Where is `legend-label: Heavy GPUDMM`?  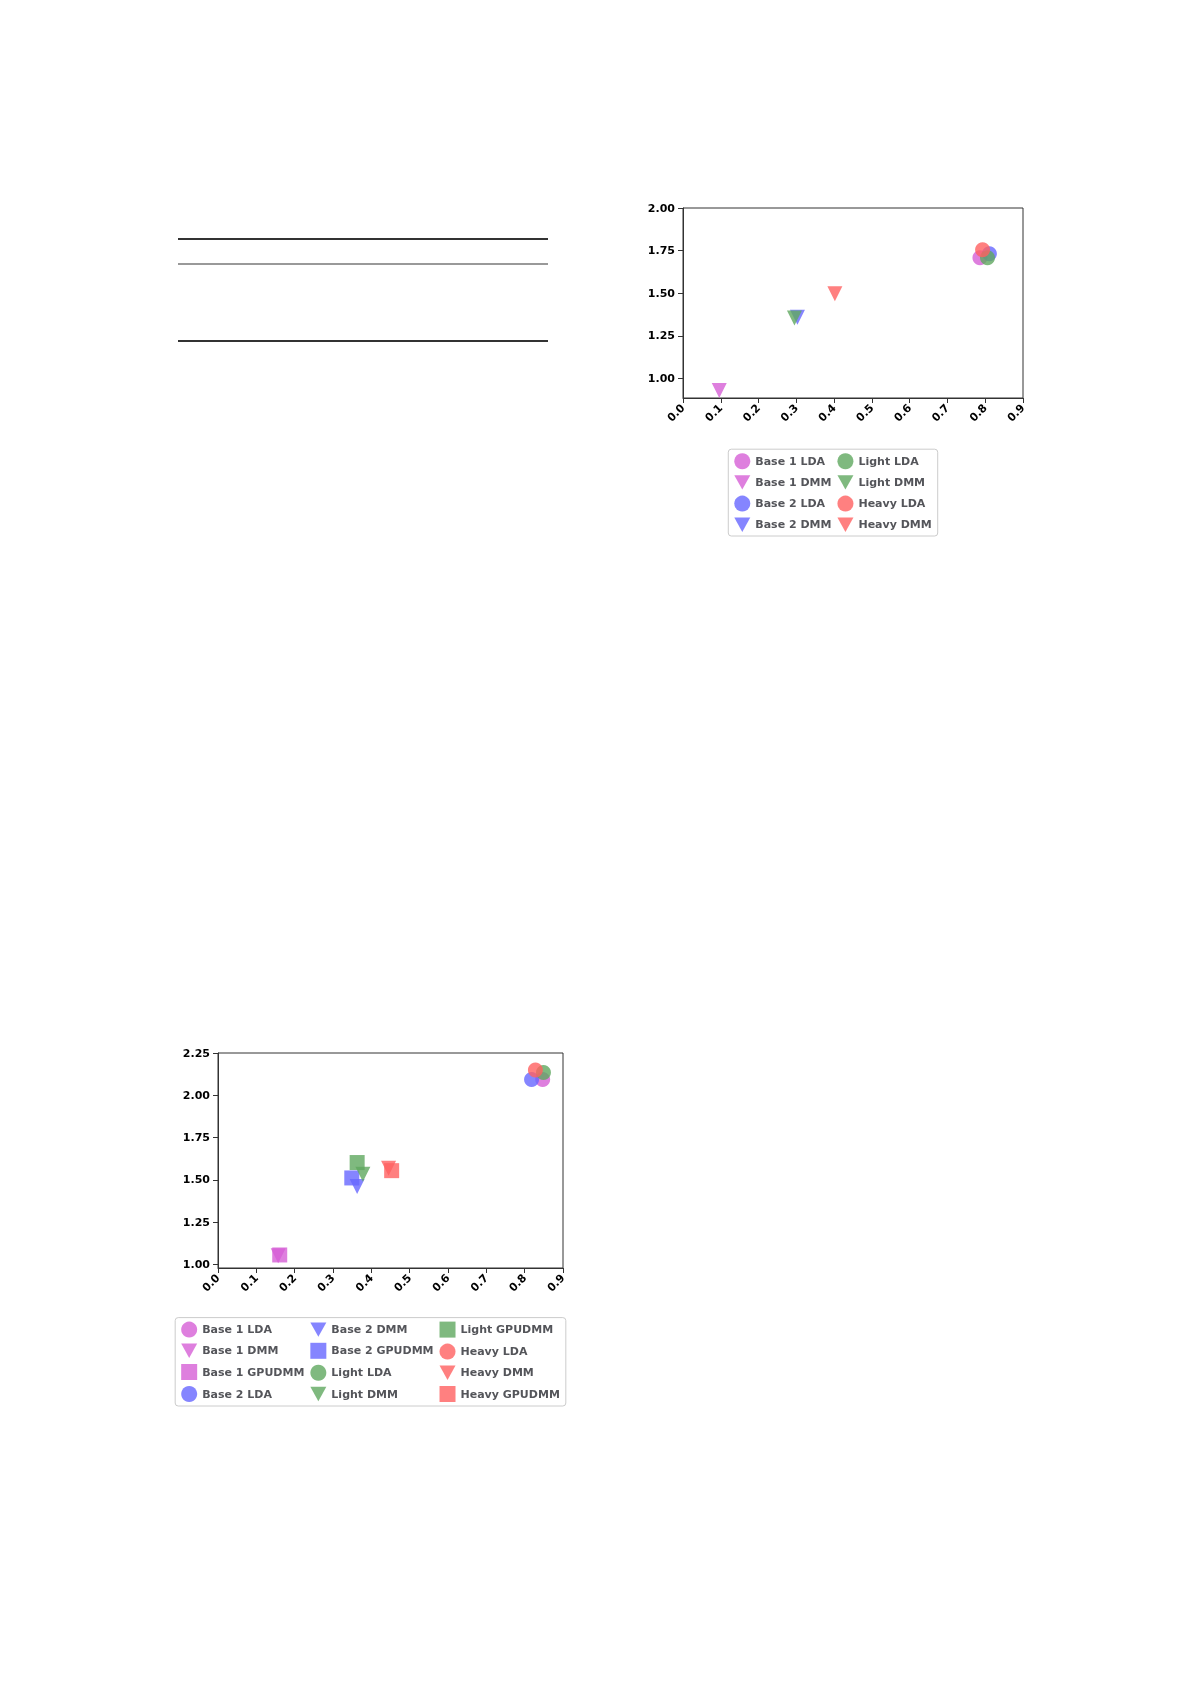
legend-label: Heavy GPUDMM is located at coordinates (510, 1394).